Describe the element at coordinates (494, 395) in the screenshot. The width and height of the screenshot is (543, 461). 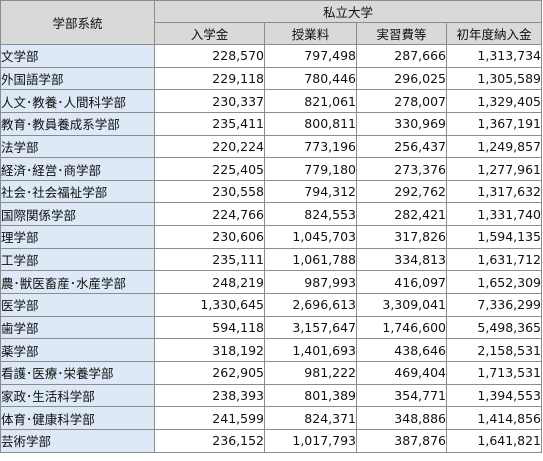
I see `first-year-total-cell: 1,394,553` at that location.